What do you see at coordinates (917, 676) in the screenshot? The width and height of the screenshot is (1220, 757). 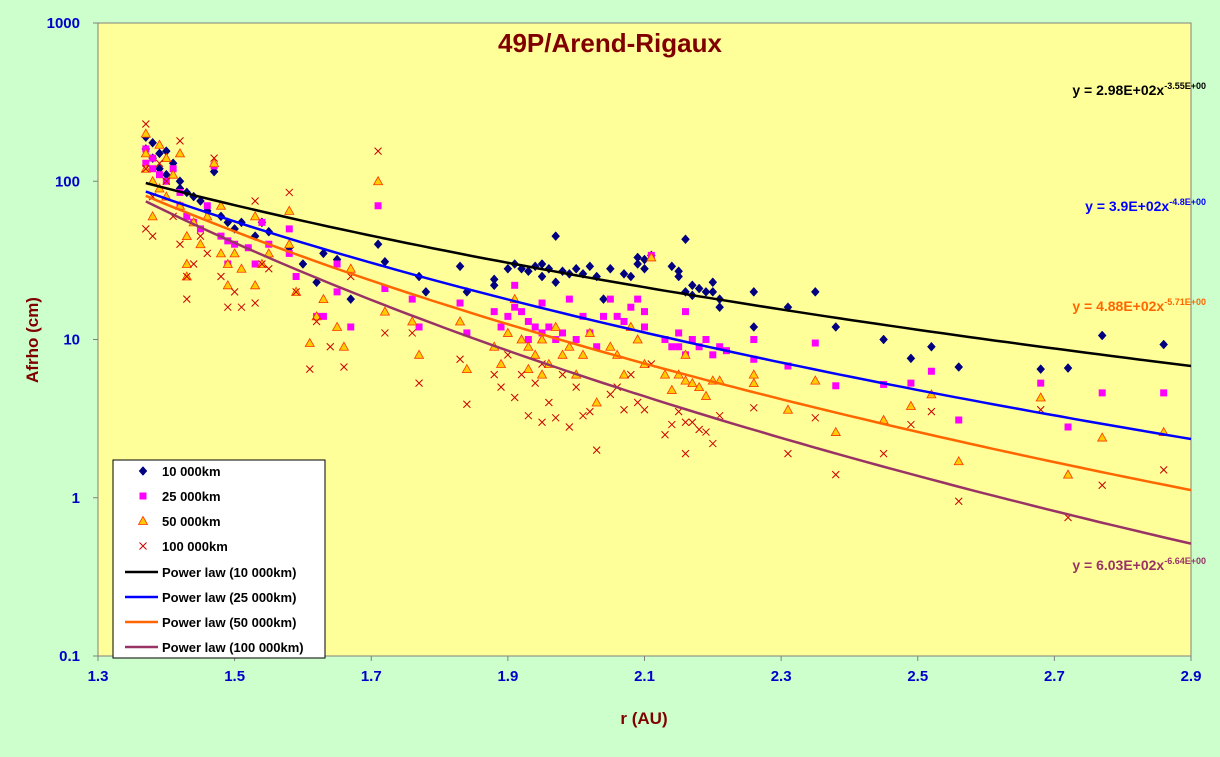 I see `x-tick-label: 2.5` at bounding box center [917, 676].